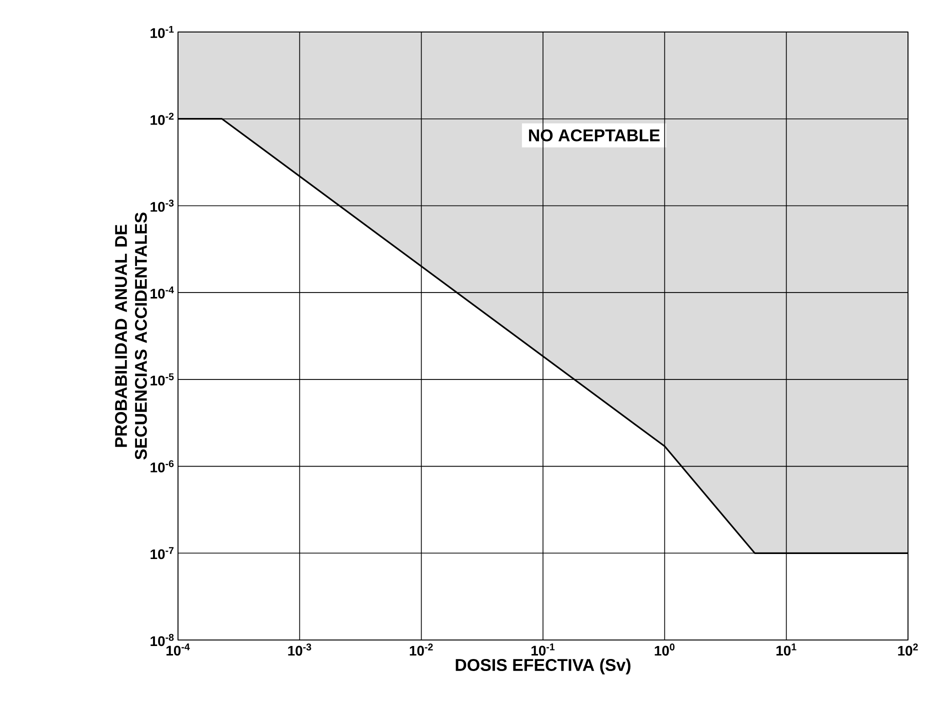  I want to click on y-tick-label: 10$^{-4}$, so click(162, 292).